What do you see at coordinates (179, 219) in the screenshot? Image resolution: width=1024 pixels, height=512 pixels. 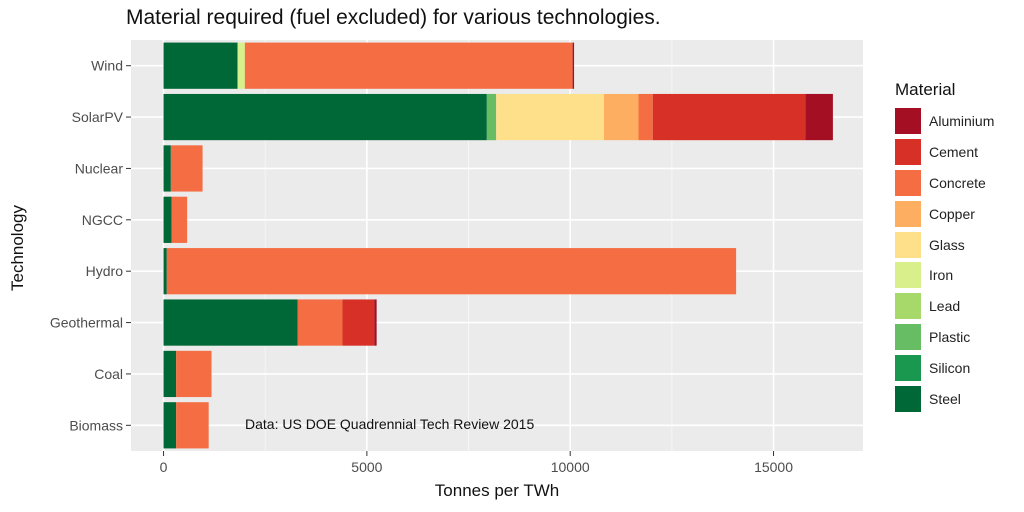 I see `bar-ngcc-concrete` at bounding box center [179, 219].